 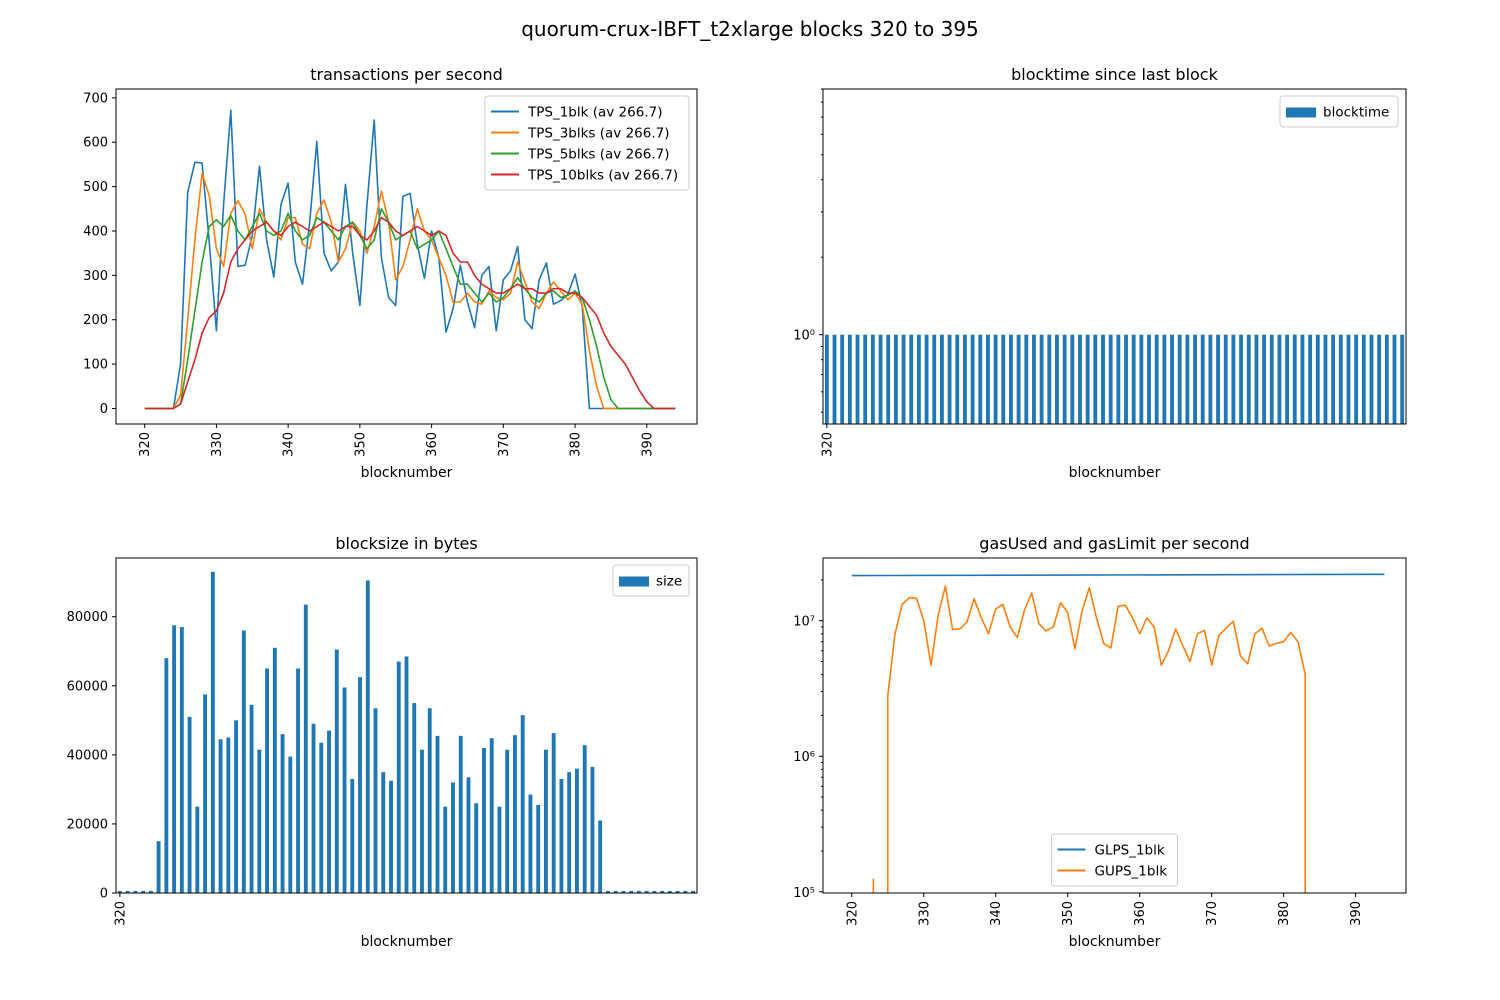 What do you see at coordinates (289, 444) in the screenshot?
I see `x-tick-label: 340` at bounding box center [289, 444].